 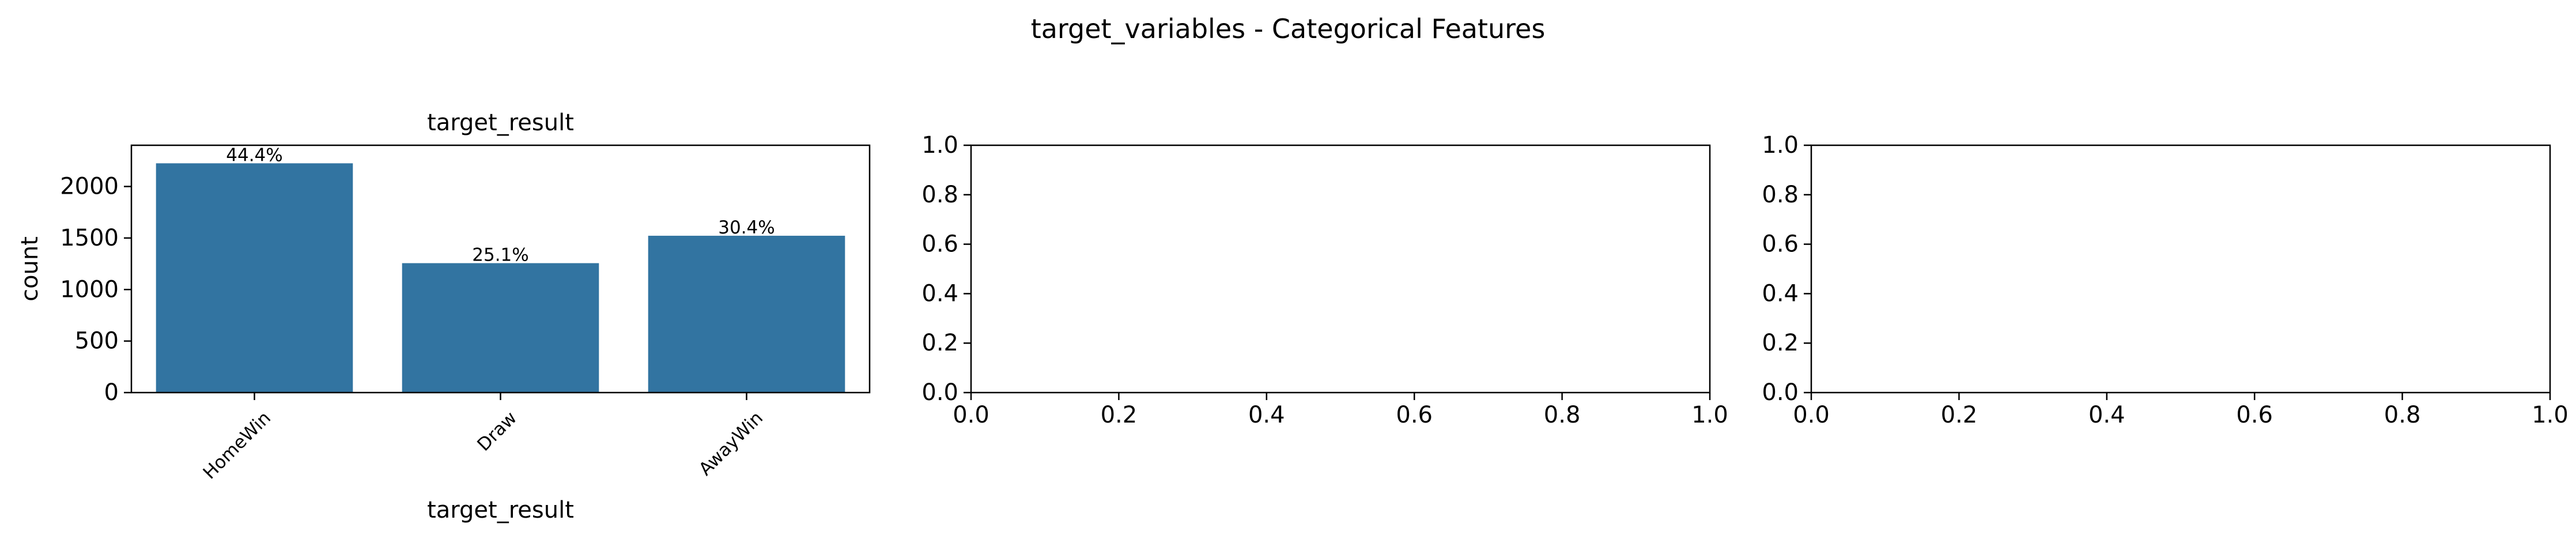 What do you see at coordinates (1288, 28) in the screenshot?
I see `figure-suptitle: target_variables - Categorical Features` at bounding box center [1288, 28].